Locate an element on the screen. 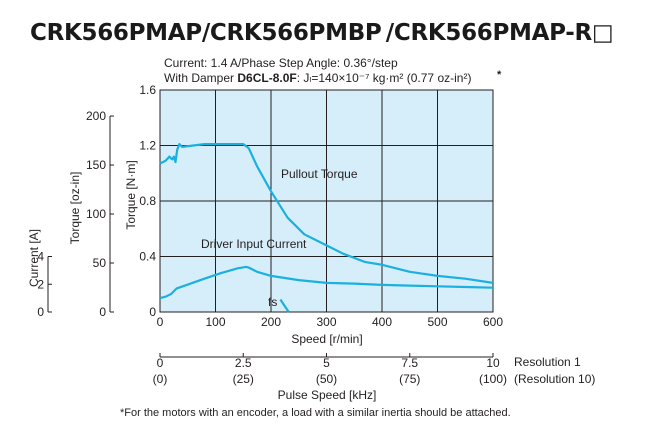 The width and height of the screenshot is (650, 427). pulse-tick-label-res10: (100) is located at coordinates (493, 379).